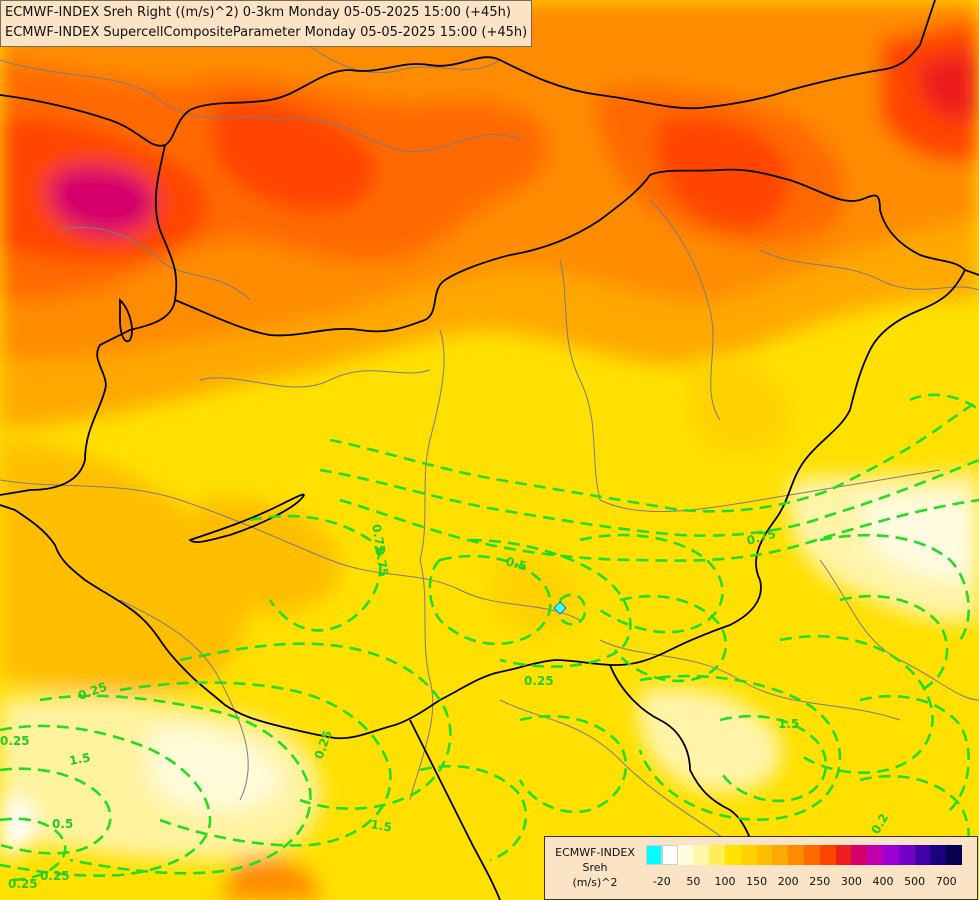 The height and width of the screenshot is (900, 979). Describe the element at coordinates (915, 881) in the screenshot. I see `legend-tick-label: 500` at that location.